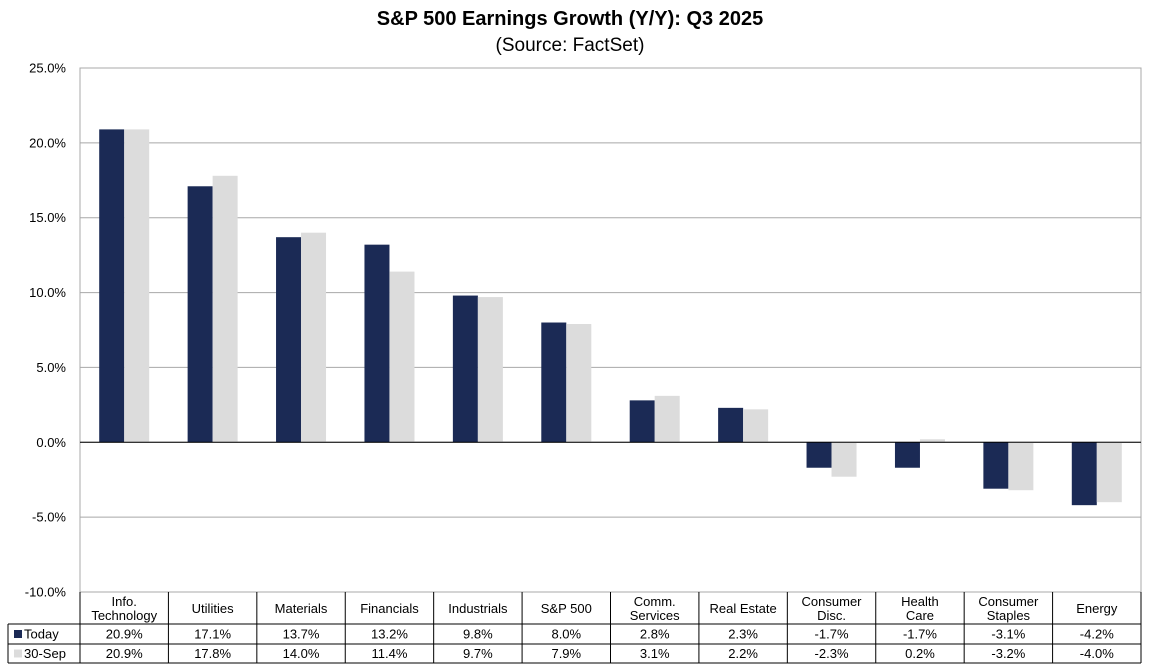 The width and height of the screenshot is (1152, 668). I want to click on y-tick-label: -5.0%, so click(49, 517).